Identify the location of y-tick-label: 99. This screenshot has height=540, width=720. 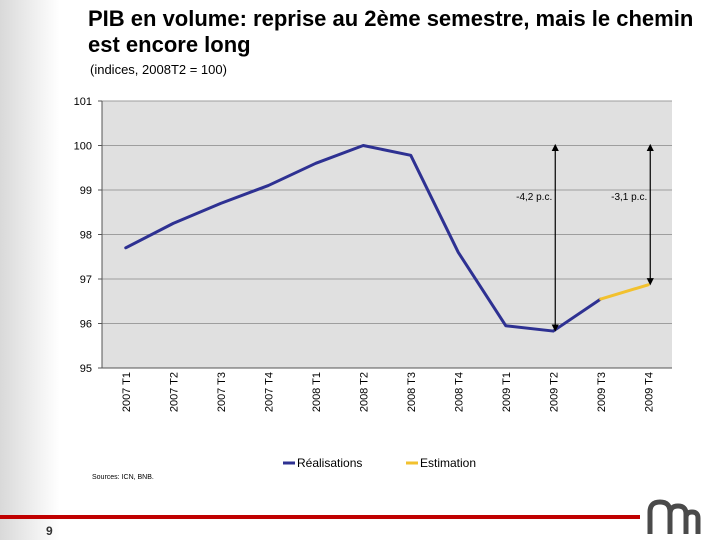
(86, 191).